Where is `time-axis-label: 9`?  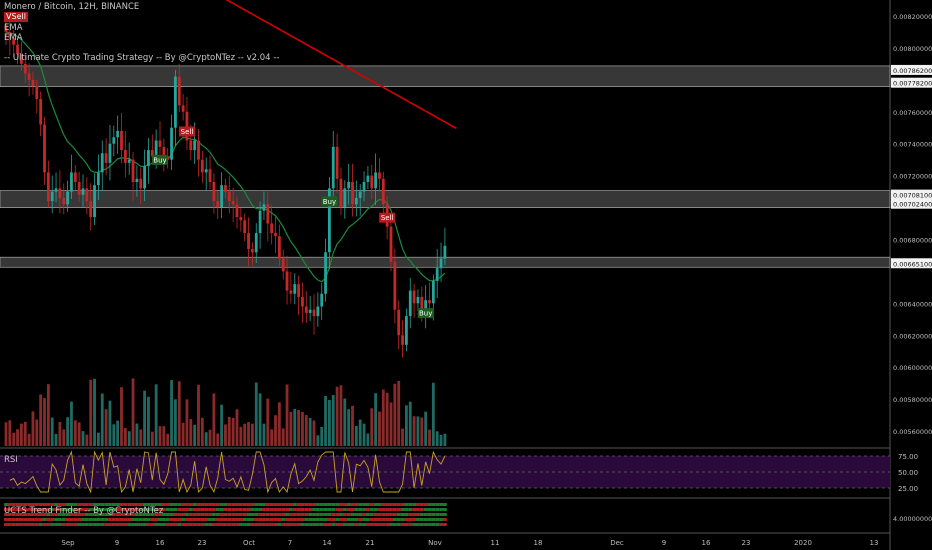 time-axis-label: 9 is located at coordinates (664, 543).